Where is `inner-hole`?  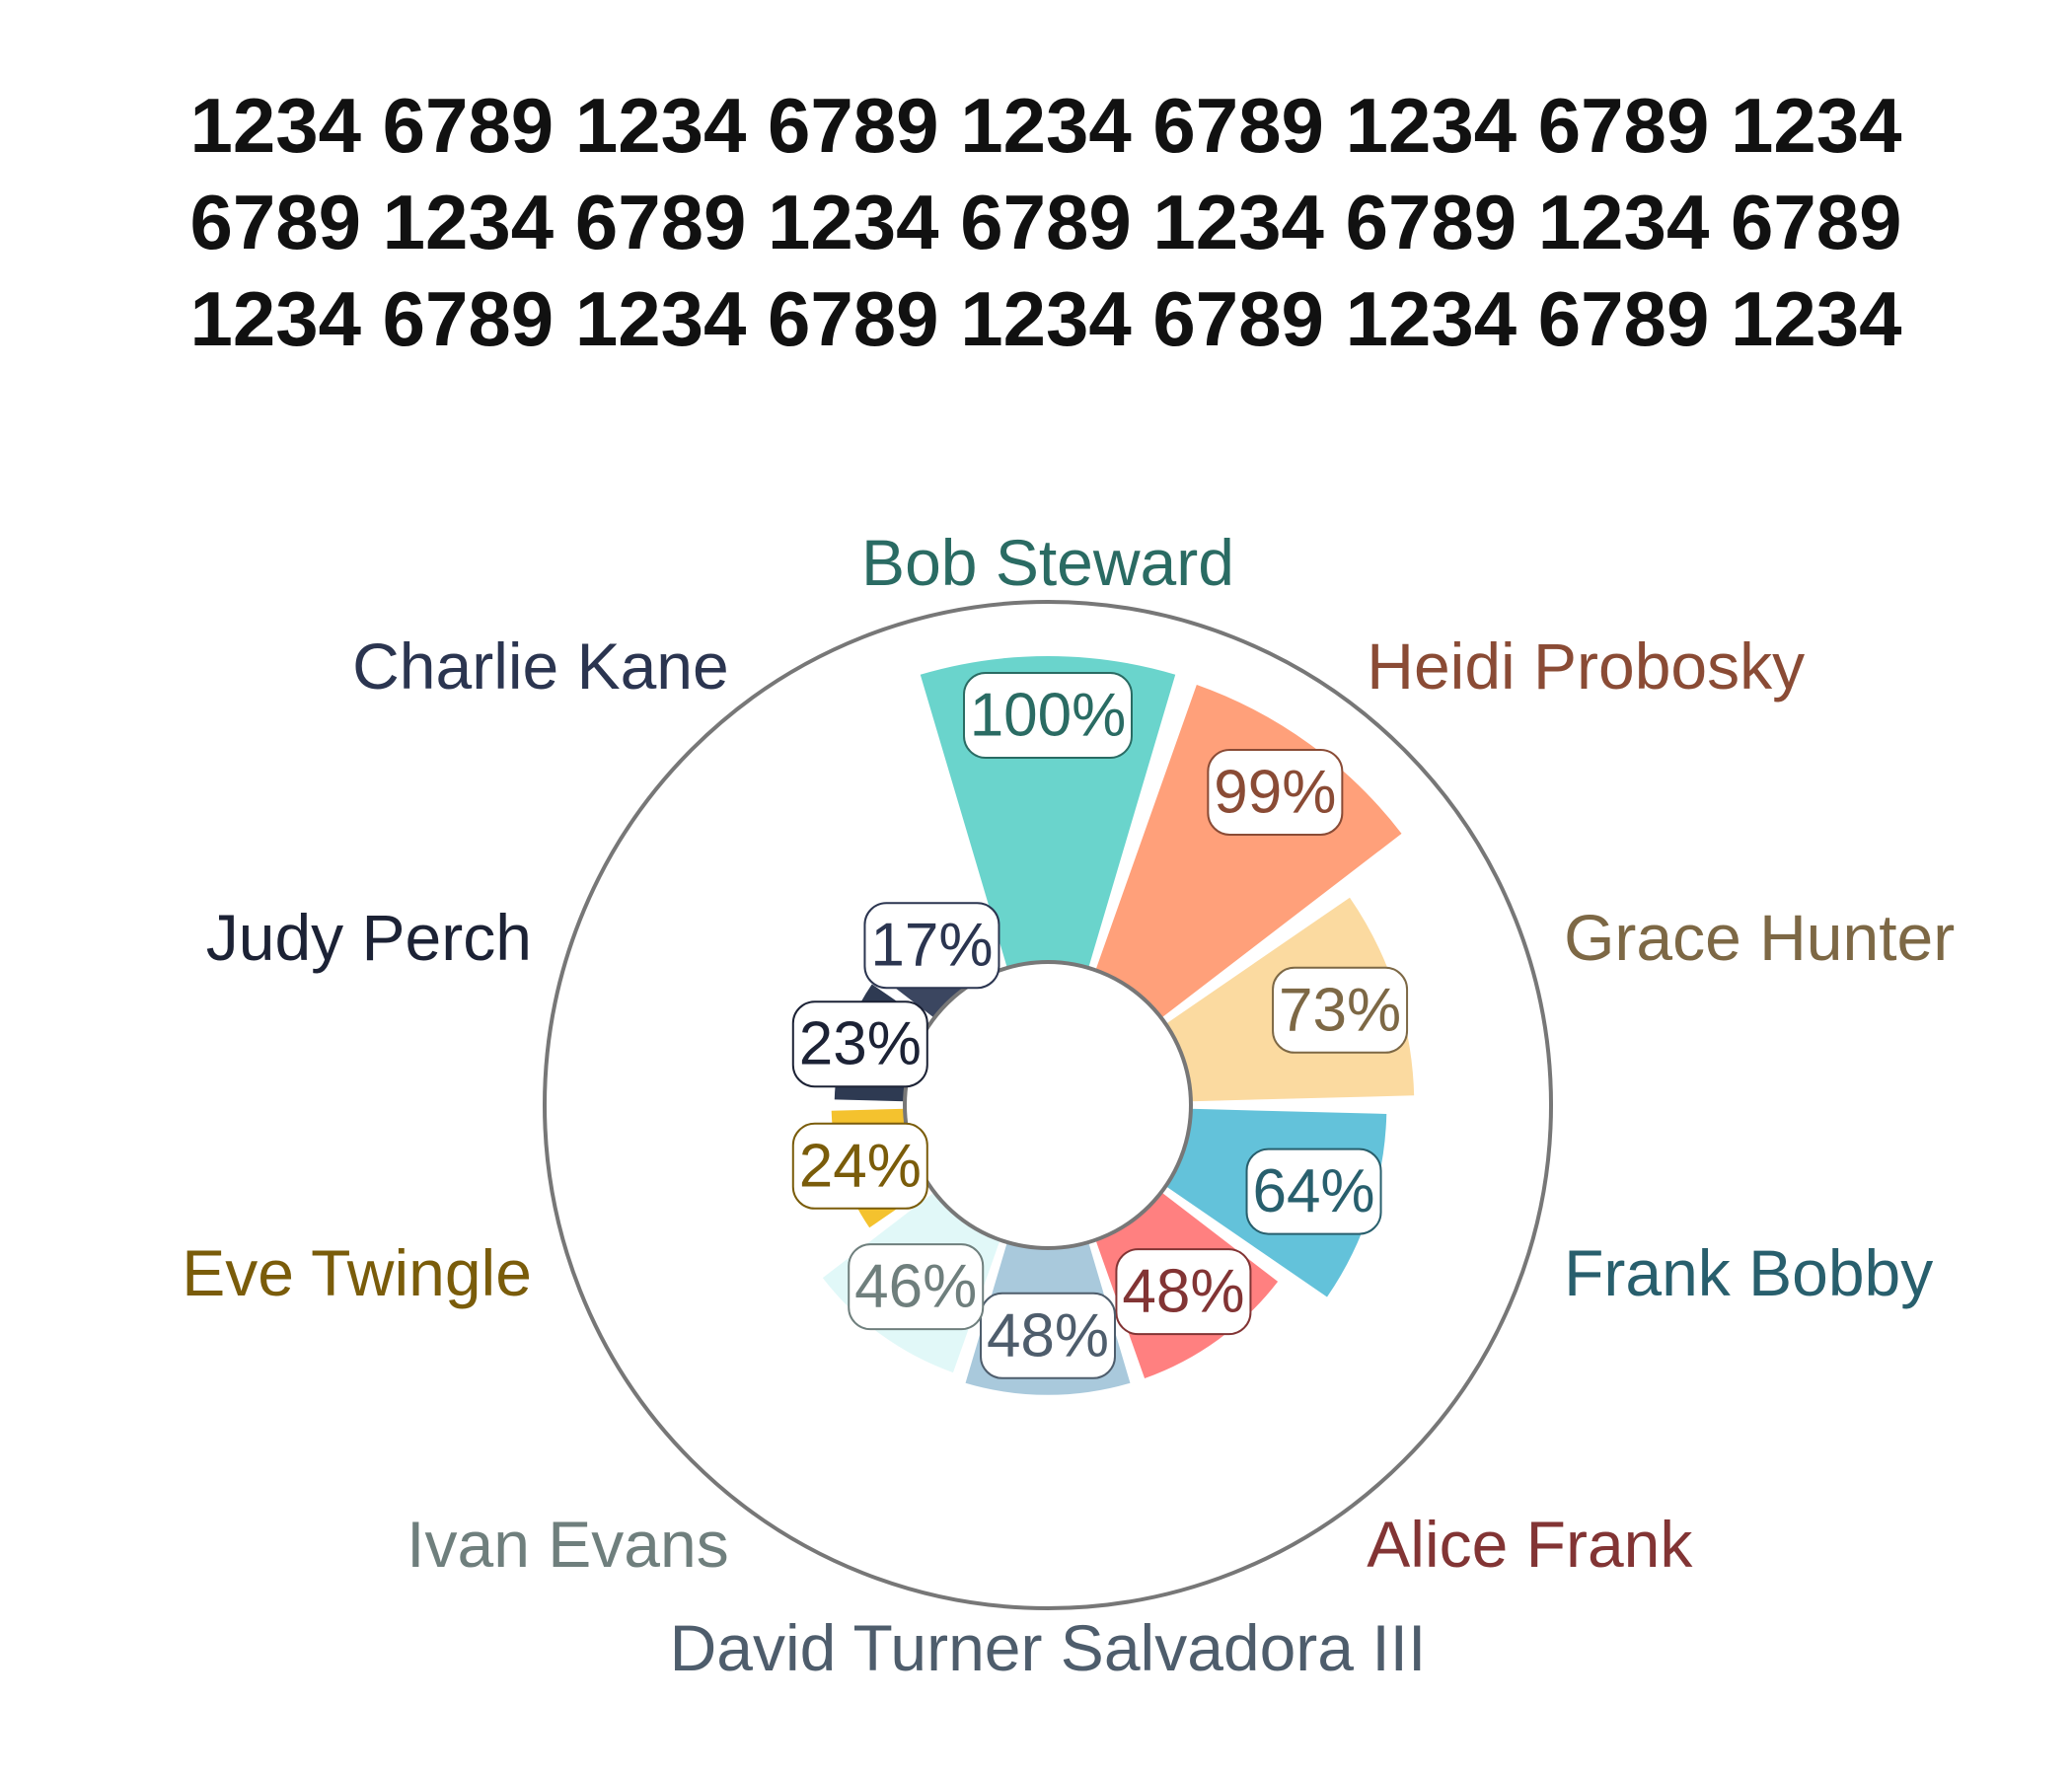 inner-hole is located at coordinates (1048, 1105).